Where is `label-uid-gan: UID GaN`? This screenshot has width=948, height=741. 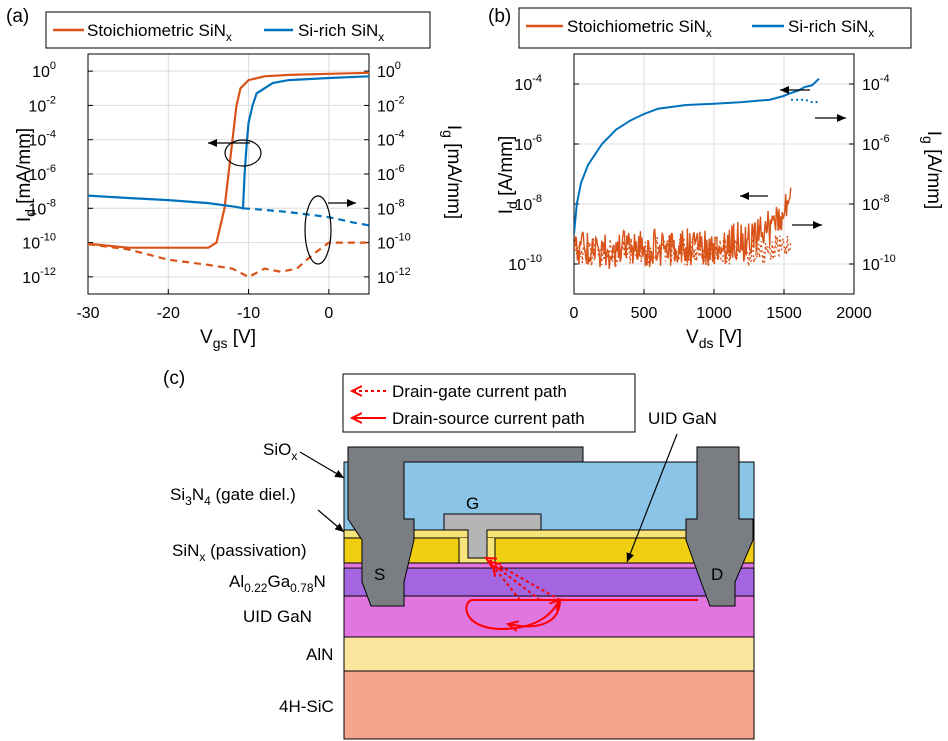 label-uid-gan: UID GaN is located at coordinates (277, 616).